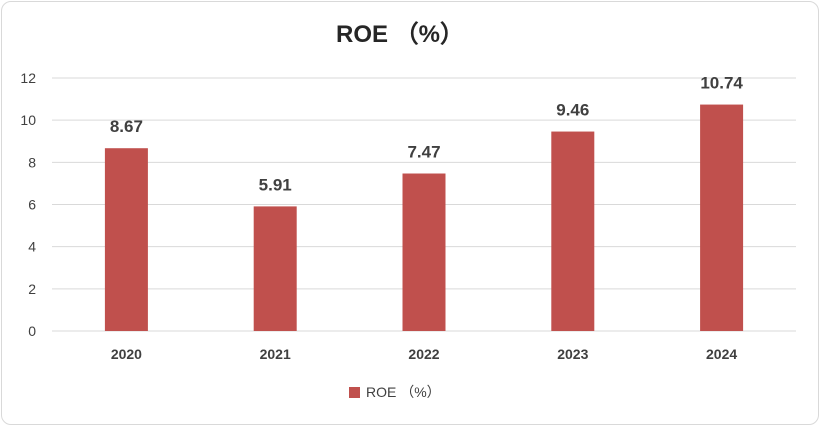 The image size is (820, 426). What do you see at coordinates (126, 239) in the screenshot?
I see `bar-2020` at bounding box center [126, 239].